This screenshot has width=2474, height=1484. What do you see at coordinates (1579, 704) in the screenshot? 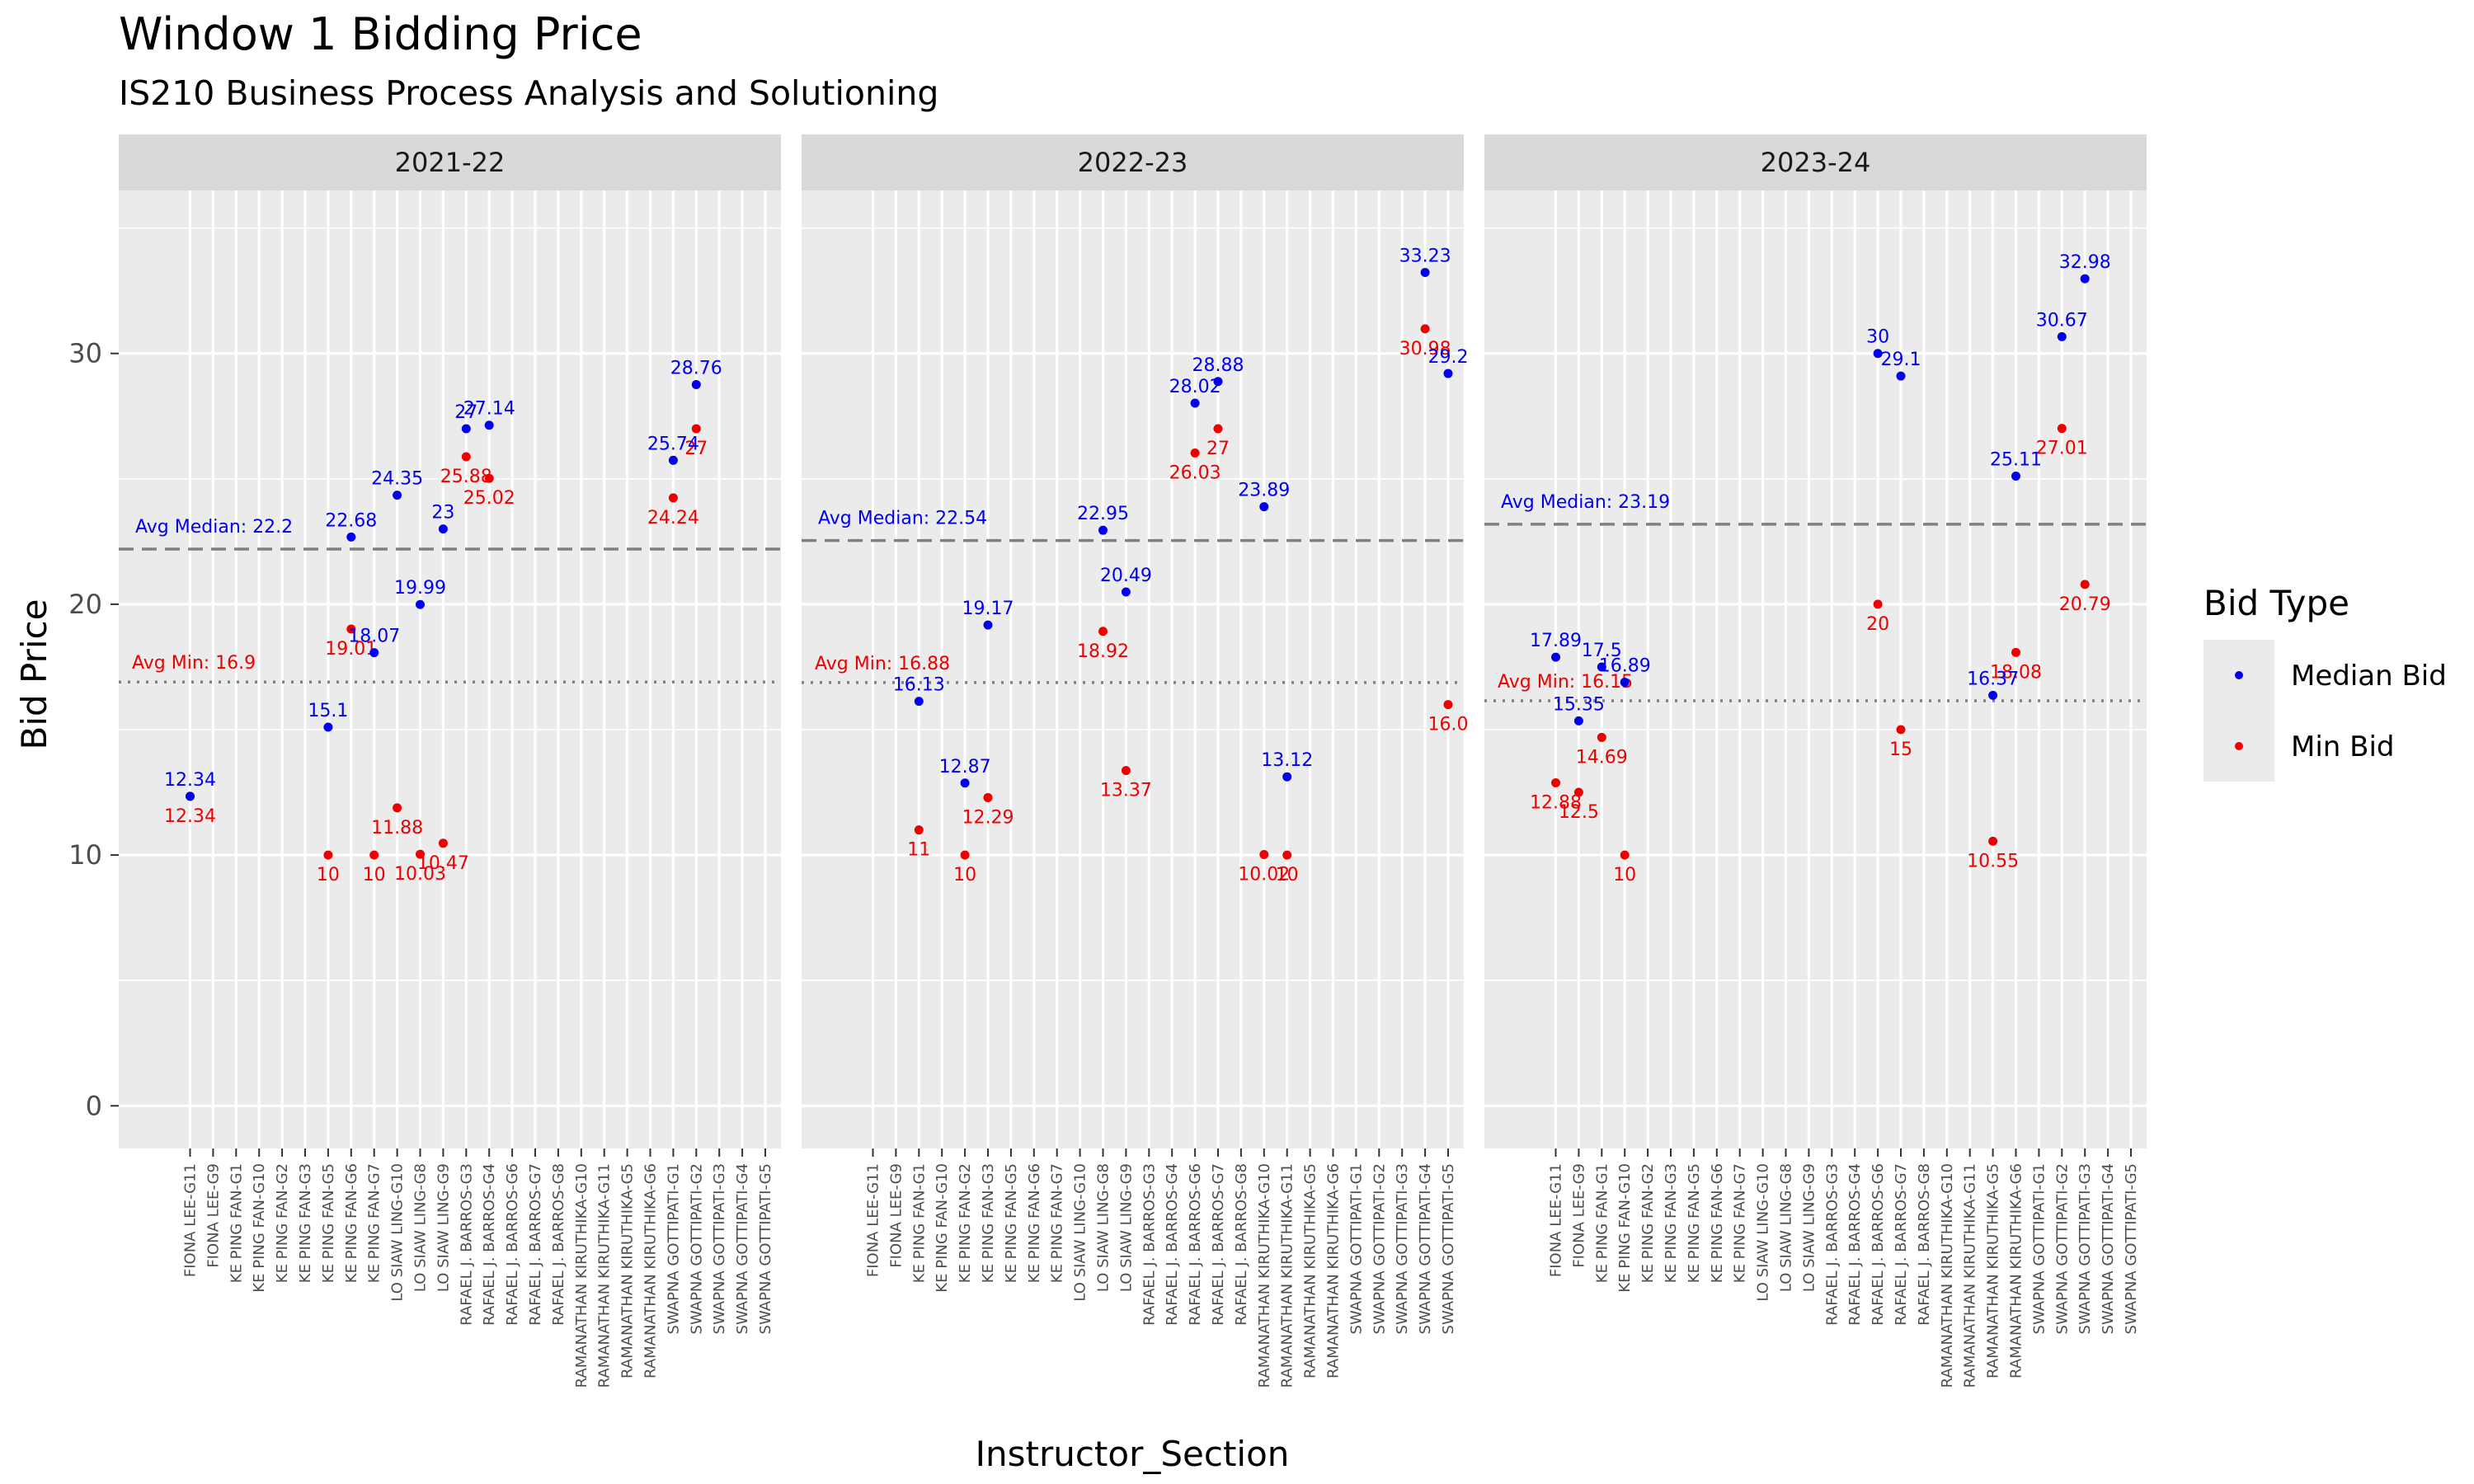
I see `median-bid-label: 15.35` at bounding box center [1579, 704].